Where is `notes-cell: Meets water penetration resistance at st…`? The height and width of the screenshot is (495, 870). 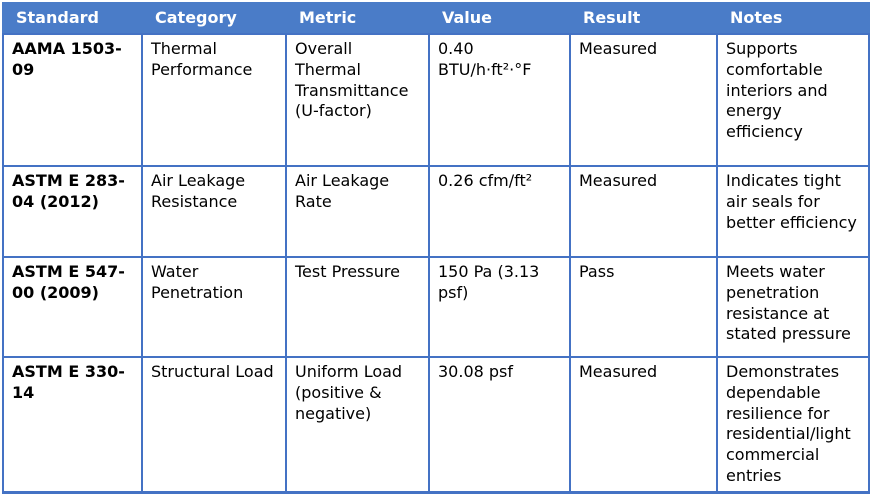 notes-cell: Meets water penetration resistance at st… is located at coordinates (793, 307).